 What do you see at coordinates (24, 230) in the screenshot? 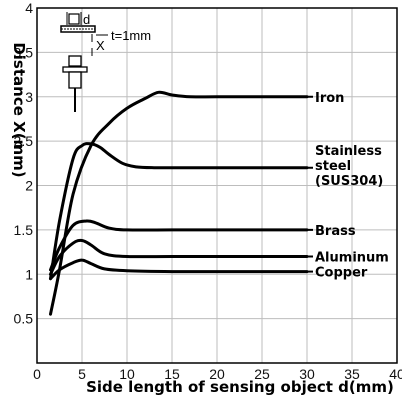
I see `y-tick-label: 1.5` at bounding box center [24, 230].